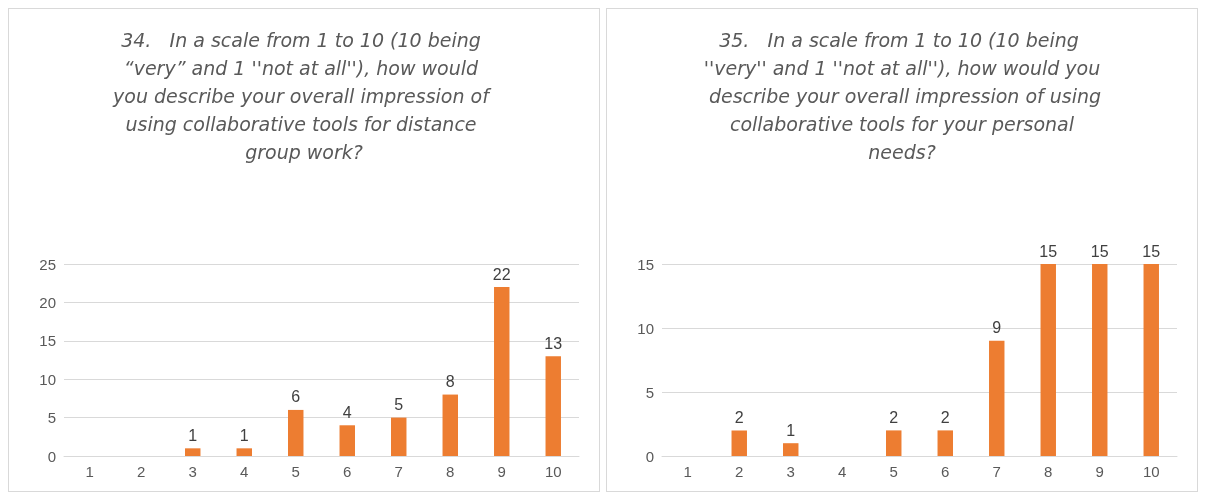  Describe the element at coordinates (501, 274) in the screenshot. I see `data-label: 22` at that location.